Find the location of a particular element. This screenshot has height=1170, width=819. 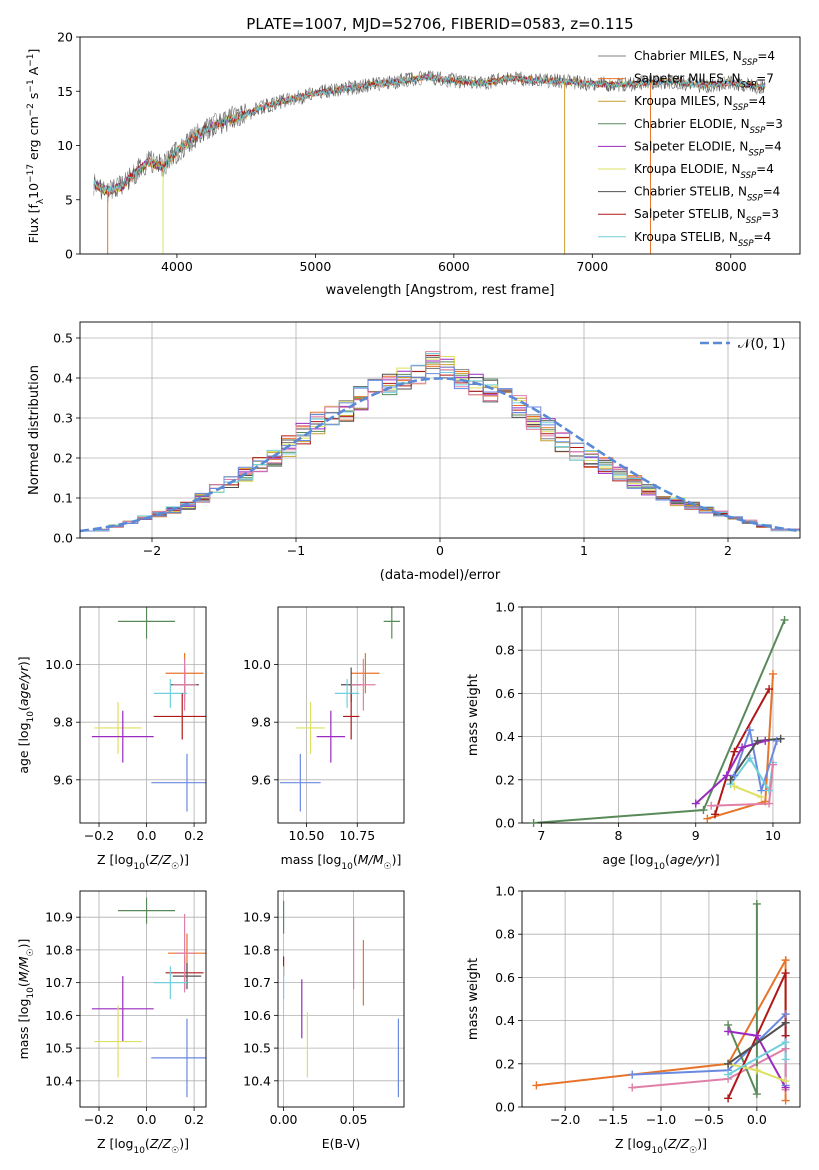

x-tick-label: 0.0 is located at coordinates (757, 1119).